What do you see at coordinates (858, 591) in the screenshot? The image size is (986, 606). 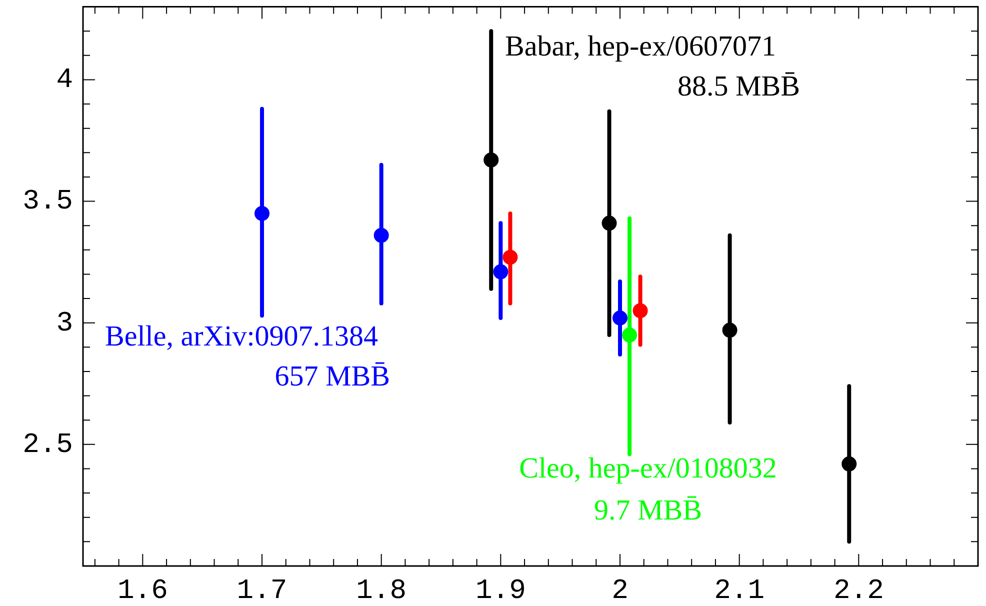 I see `x-tick-label: 2.2` at bounding box center [858, 591].